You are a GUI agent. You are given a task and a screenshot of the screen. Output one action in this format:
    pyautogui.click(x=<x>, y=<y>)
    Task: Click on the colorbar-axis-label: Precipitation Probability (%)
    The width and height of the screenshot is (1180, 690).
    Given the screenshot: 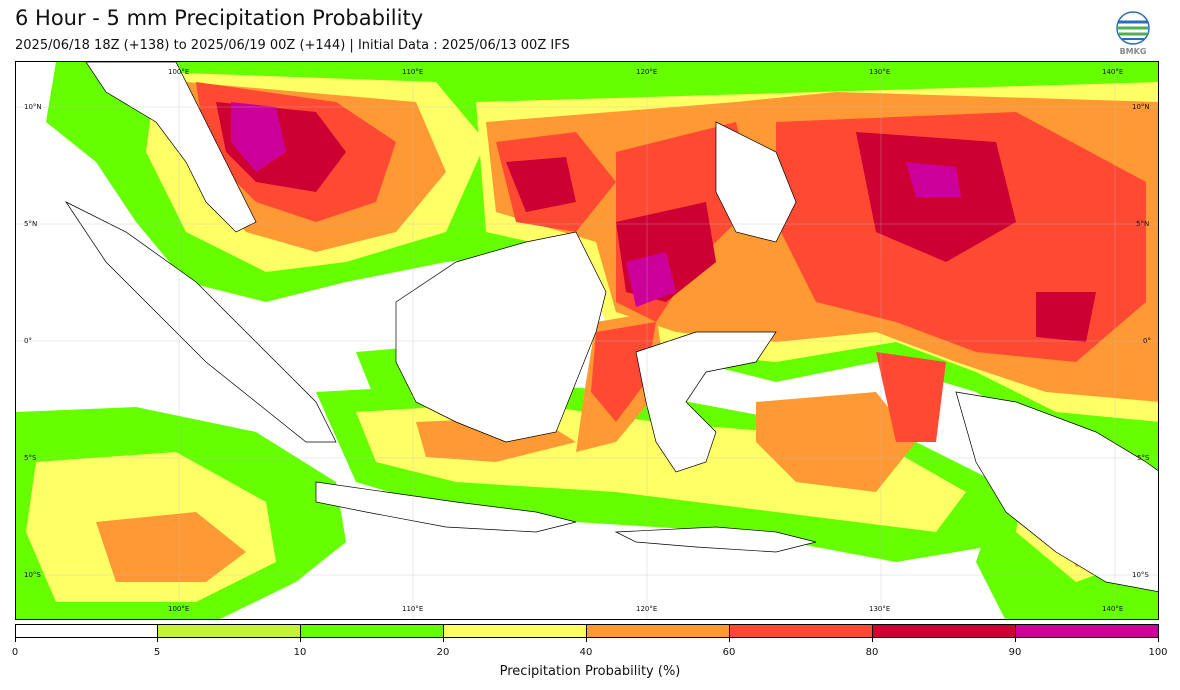 What is the action you would take?
    pyautogui.click(x=590, y=671)
    